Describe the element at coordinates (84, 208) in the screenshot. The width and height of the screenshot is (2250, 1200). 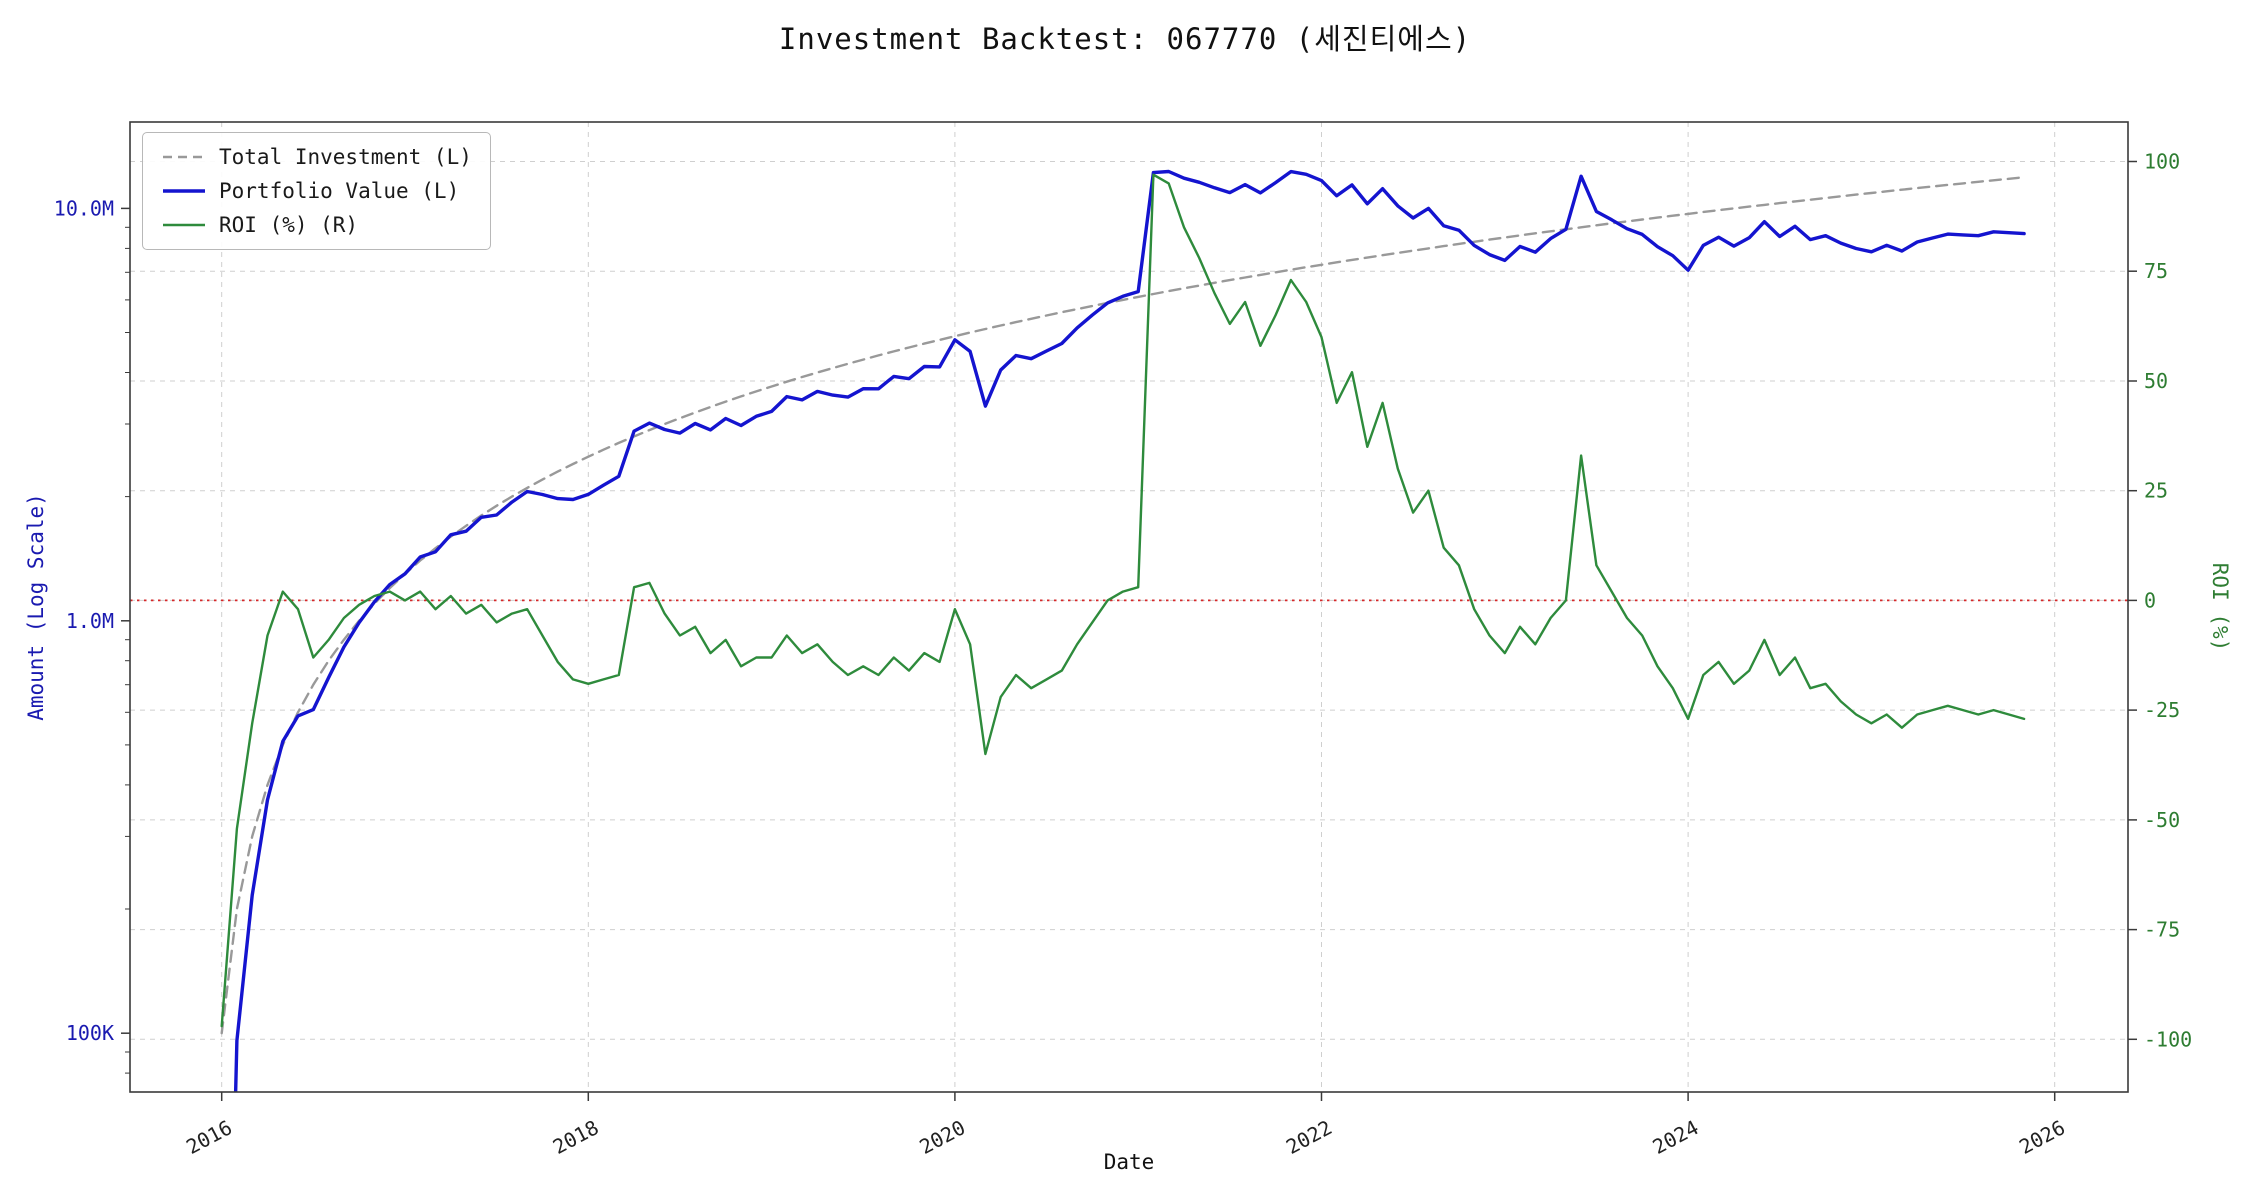
I see `svg-text: 10.0M` at that location.